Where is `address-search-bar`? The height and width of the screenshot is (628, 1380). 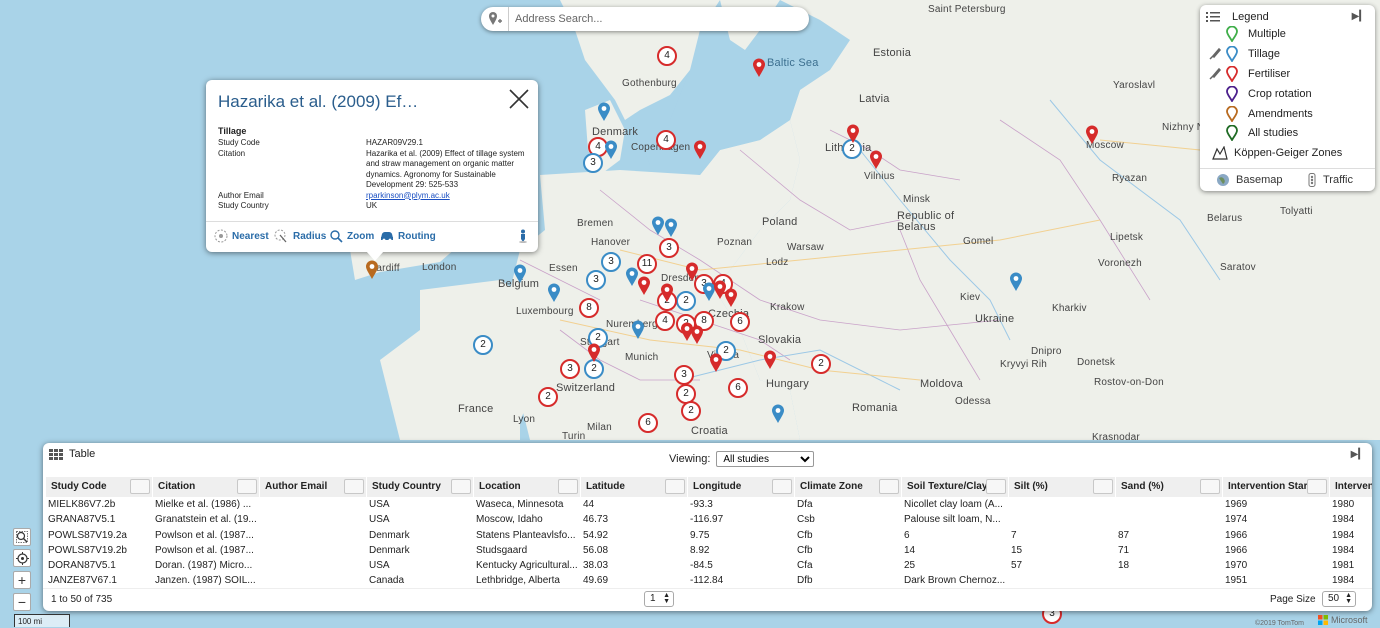
address-search-bar is located at coordinates (645, 19).